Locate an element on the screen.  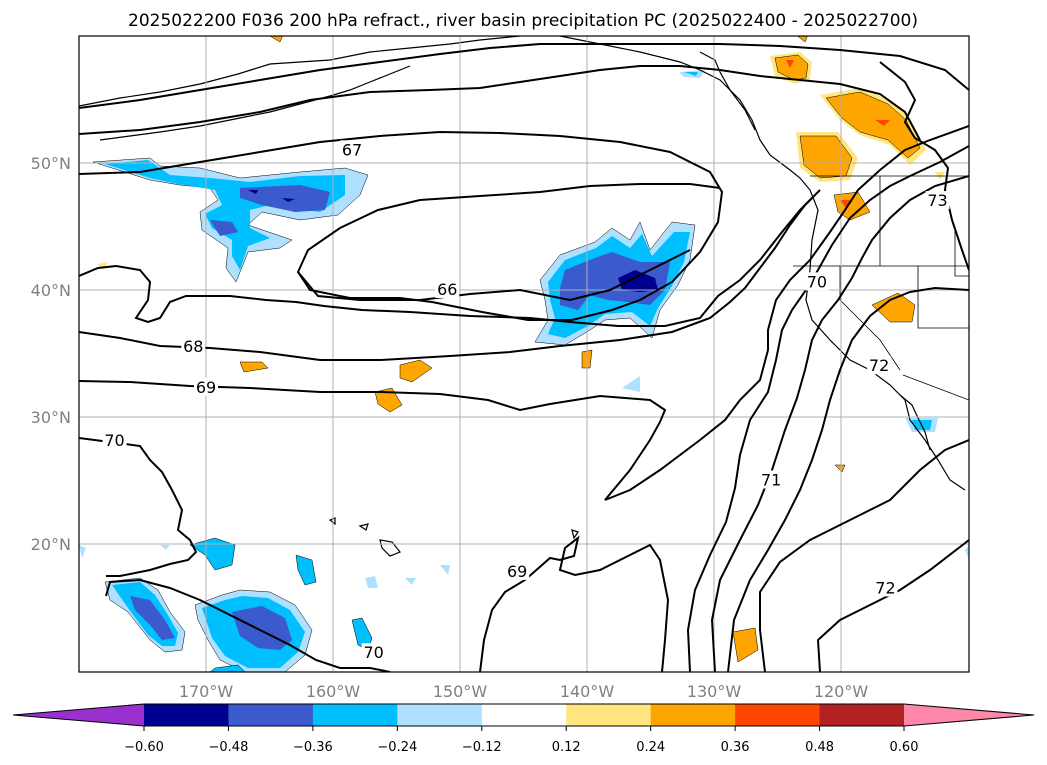
colorbar-tick-label: 0.12 is located at coordinates (566, 747).